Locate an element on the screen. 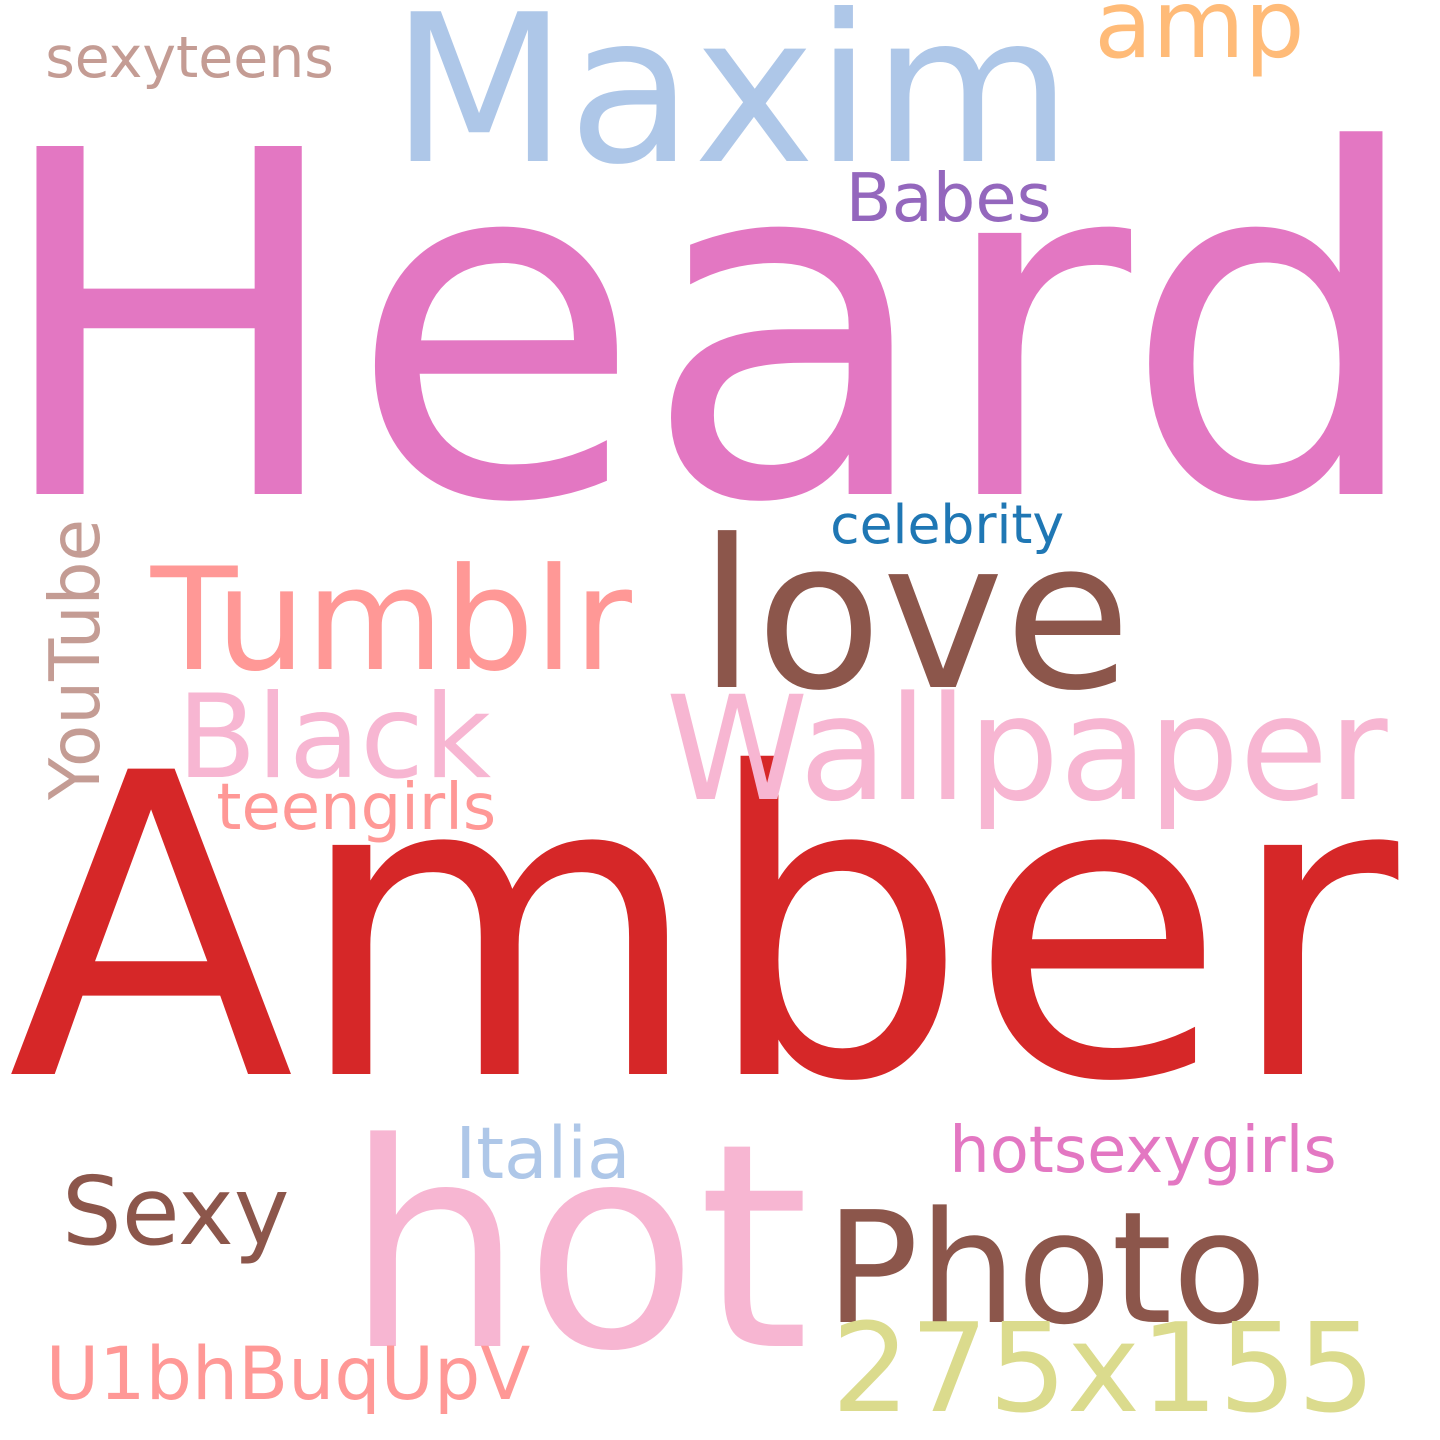 Image resolution: width=1440 pixels, height=1440 pixels. word-amp: amp is located at coordinates (1199, 40).